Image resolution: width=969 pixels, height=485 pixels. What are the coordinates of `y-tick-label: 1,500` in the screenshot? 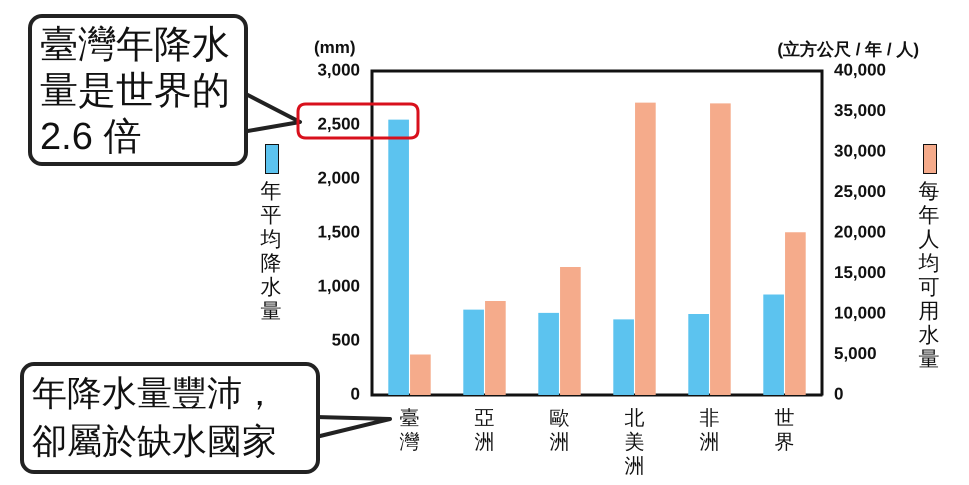 It's located at (338, 232).